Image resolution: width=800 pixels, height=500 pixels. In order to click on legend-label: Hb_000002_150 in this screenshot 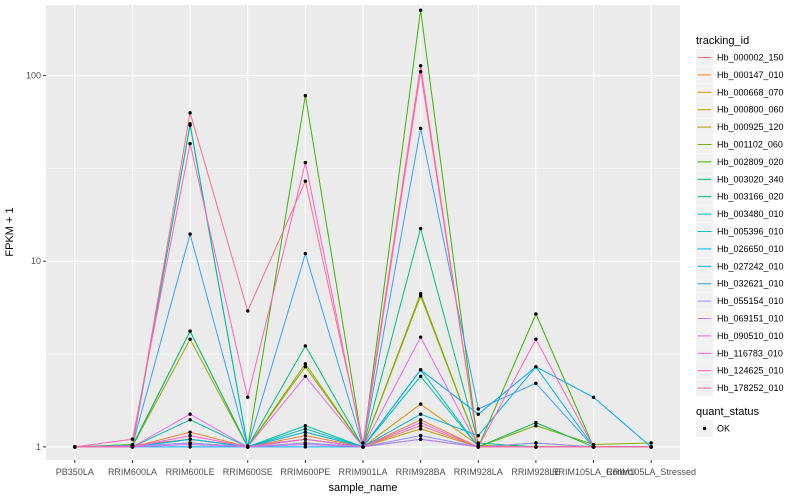, I will do `click(750, 58)`.